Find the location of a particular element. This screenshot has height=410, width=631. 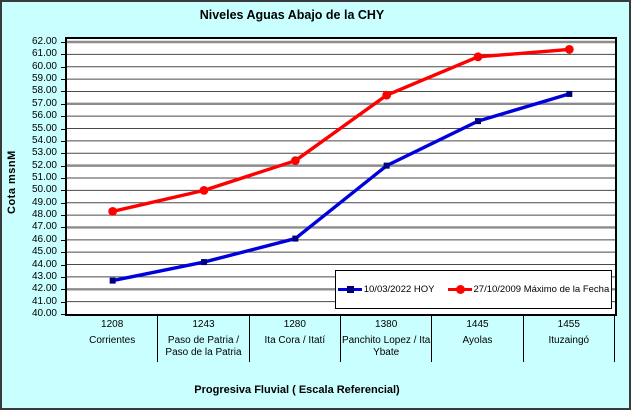

y-tick-label: 55.00 is located at coordinates (44, 128).